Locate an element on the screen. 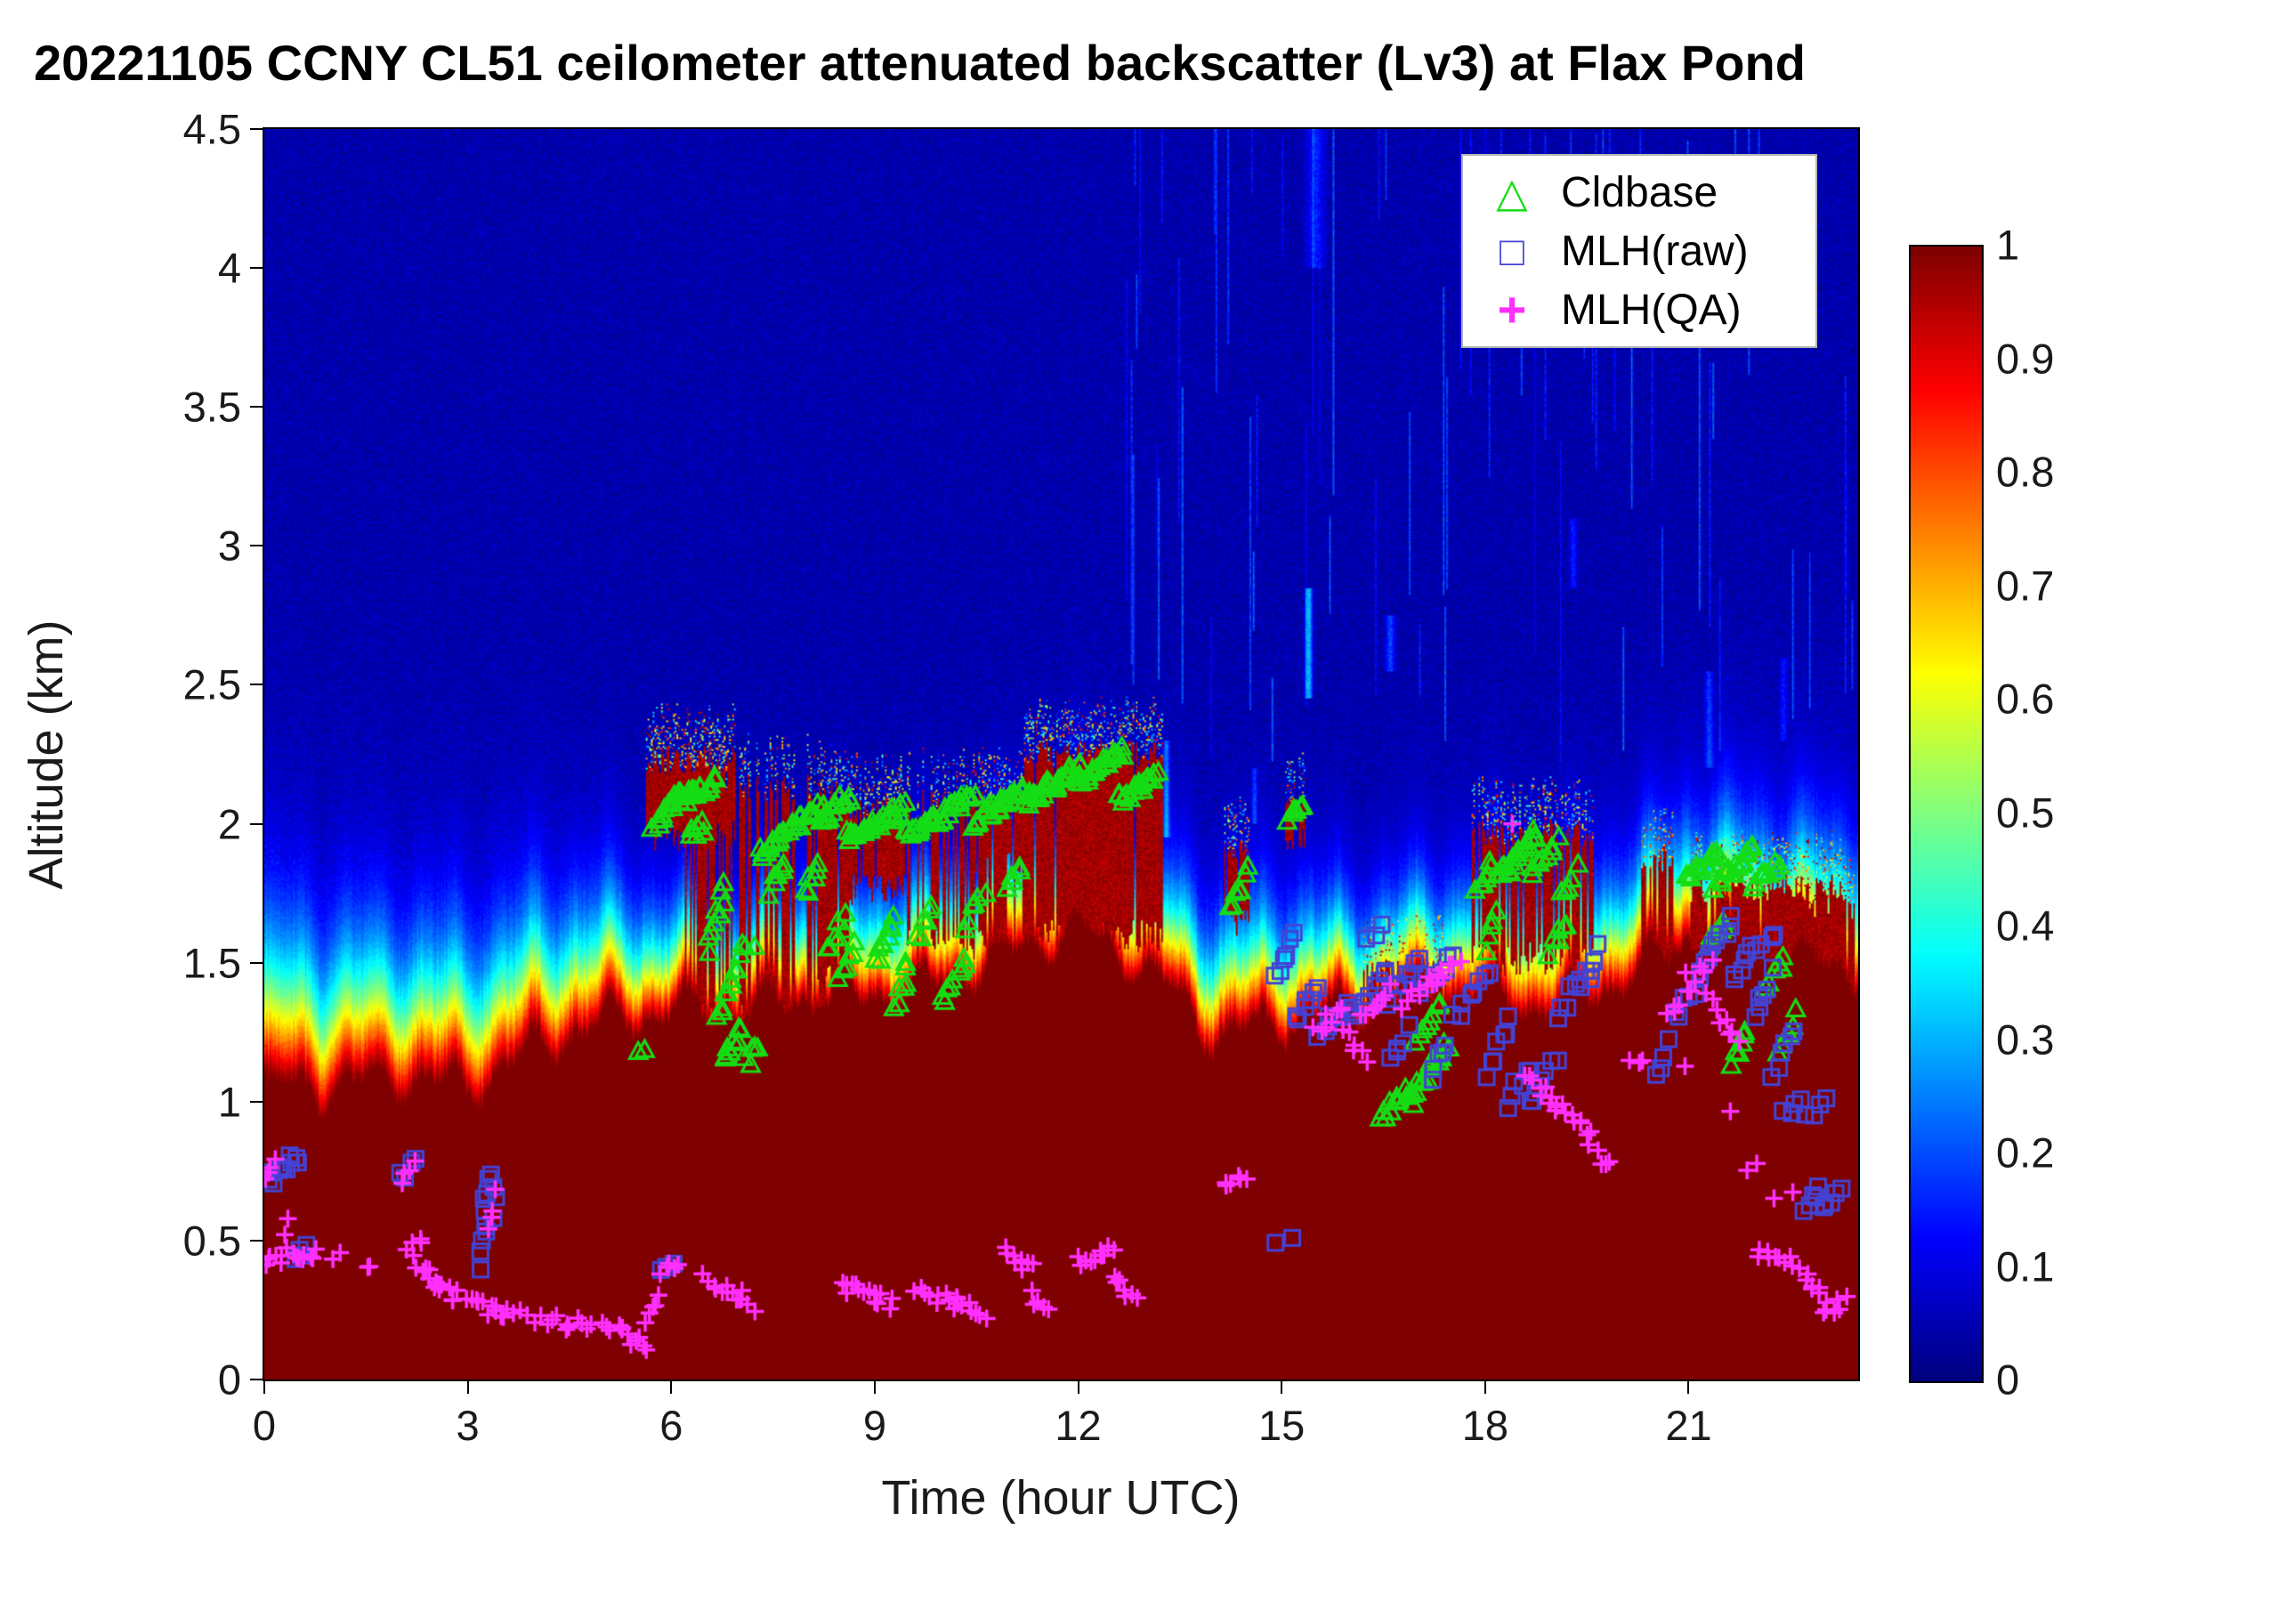 This screenshot has height=1602, width=2296. legend-item-cldbase: △ Cldbase is located at coordinates (1639, 192).